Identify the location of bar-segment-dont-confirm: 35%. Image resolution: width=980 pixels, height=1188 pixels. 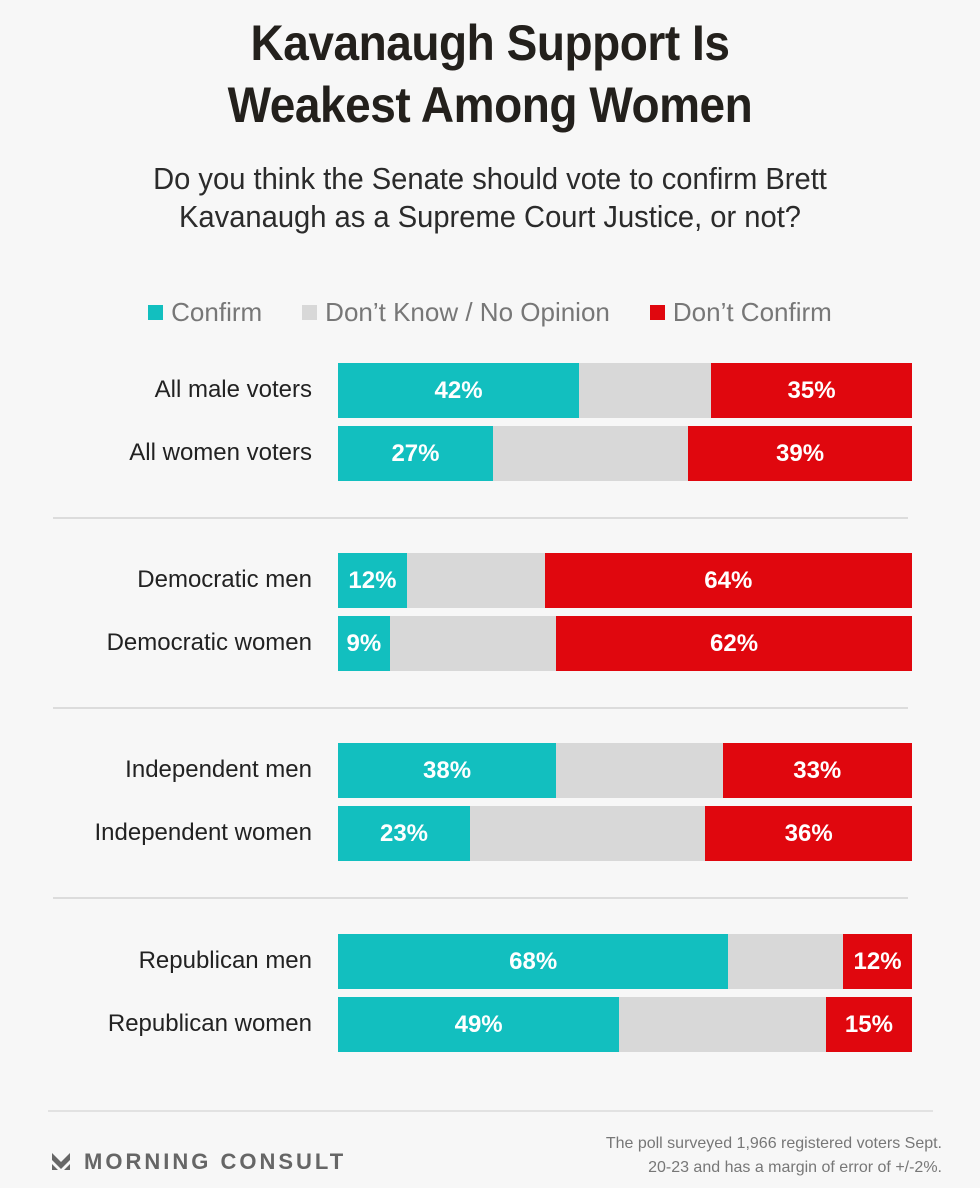
(811, 390).